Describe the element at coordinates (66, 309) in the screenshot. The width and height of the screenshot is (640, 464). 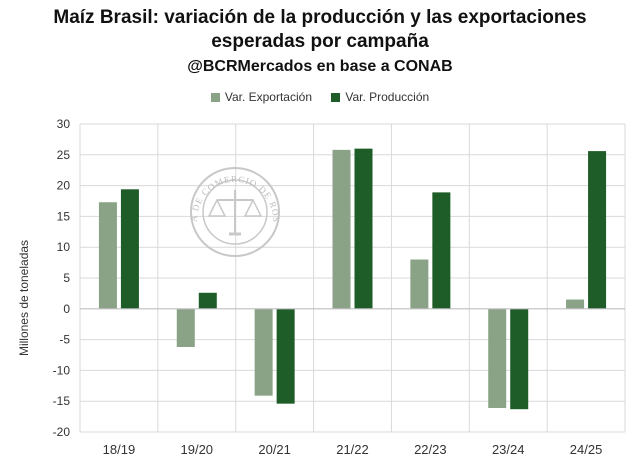
I see `y-tick-label-6: 0` at that location.